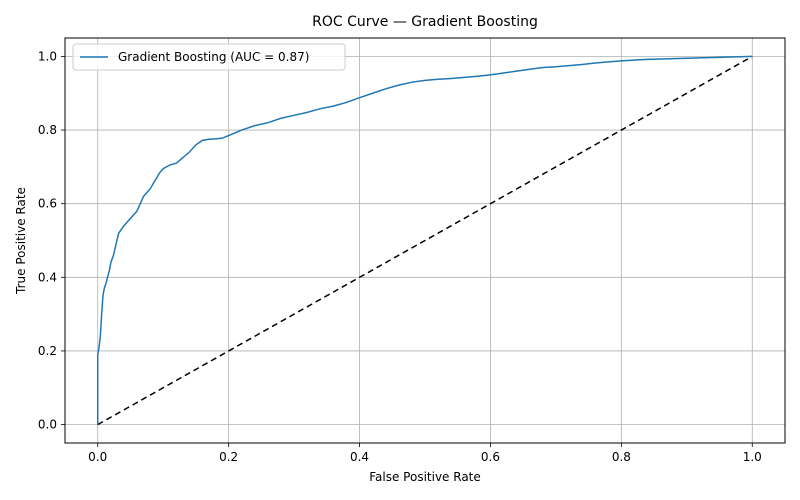  I want to click on y-tick-label: 0.2, so click(47, 351).